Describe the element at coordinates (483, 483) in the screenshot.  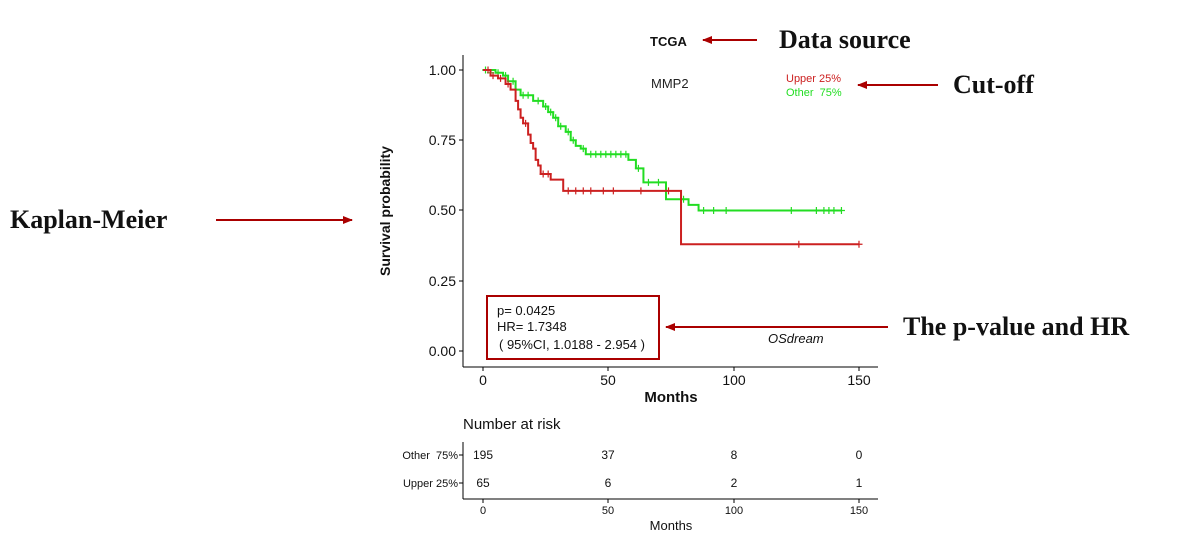
I see `risk-cell: 65` at that location.